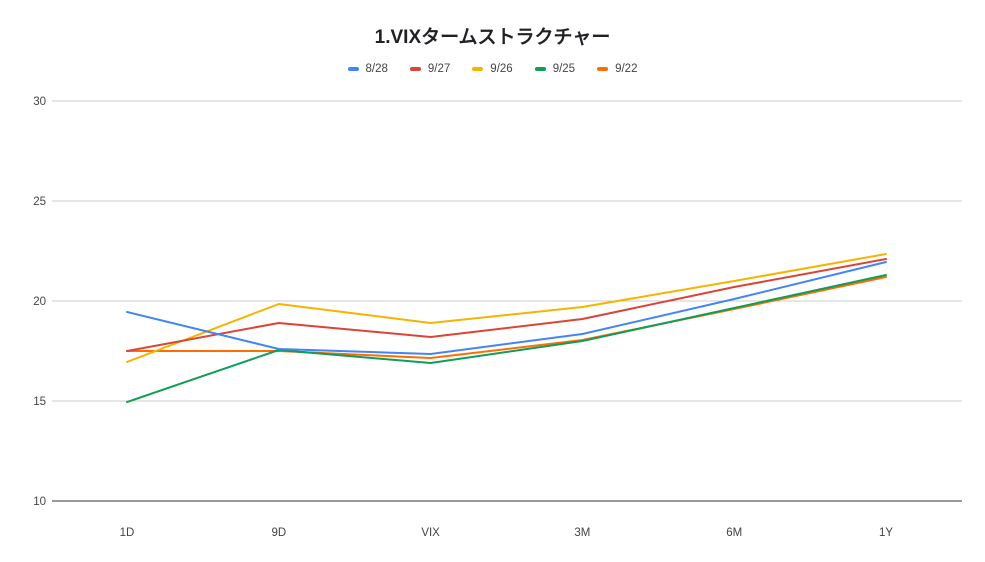 The height and width of the screenshot is (562, 985). Describe the element at coordinates (626, 69) in the screenshot. I see `legend-label: 9/22` at that location.